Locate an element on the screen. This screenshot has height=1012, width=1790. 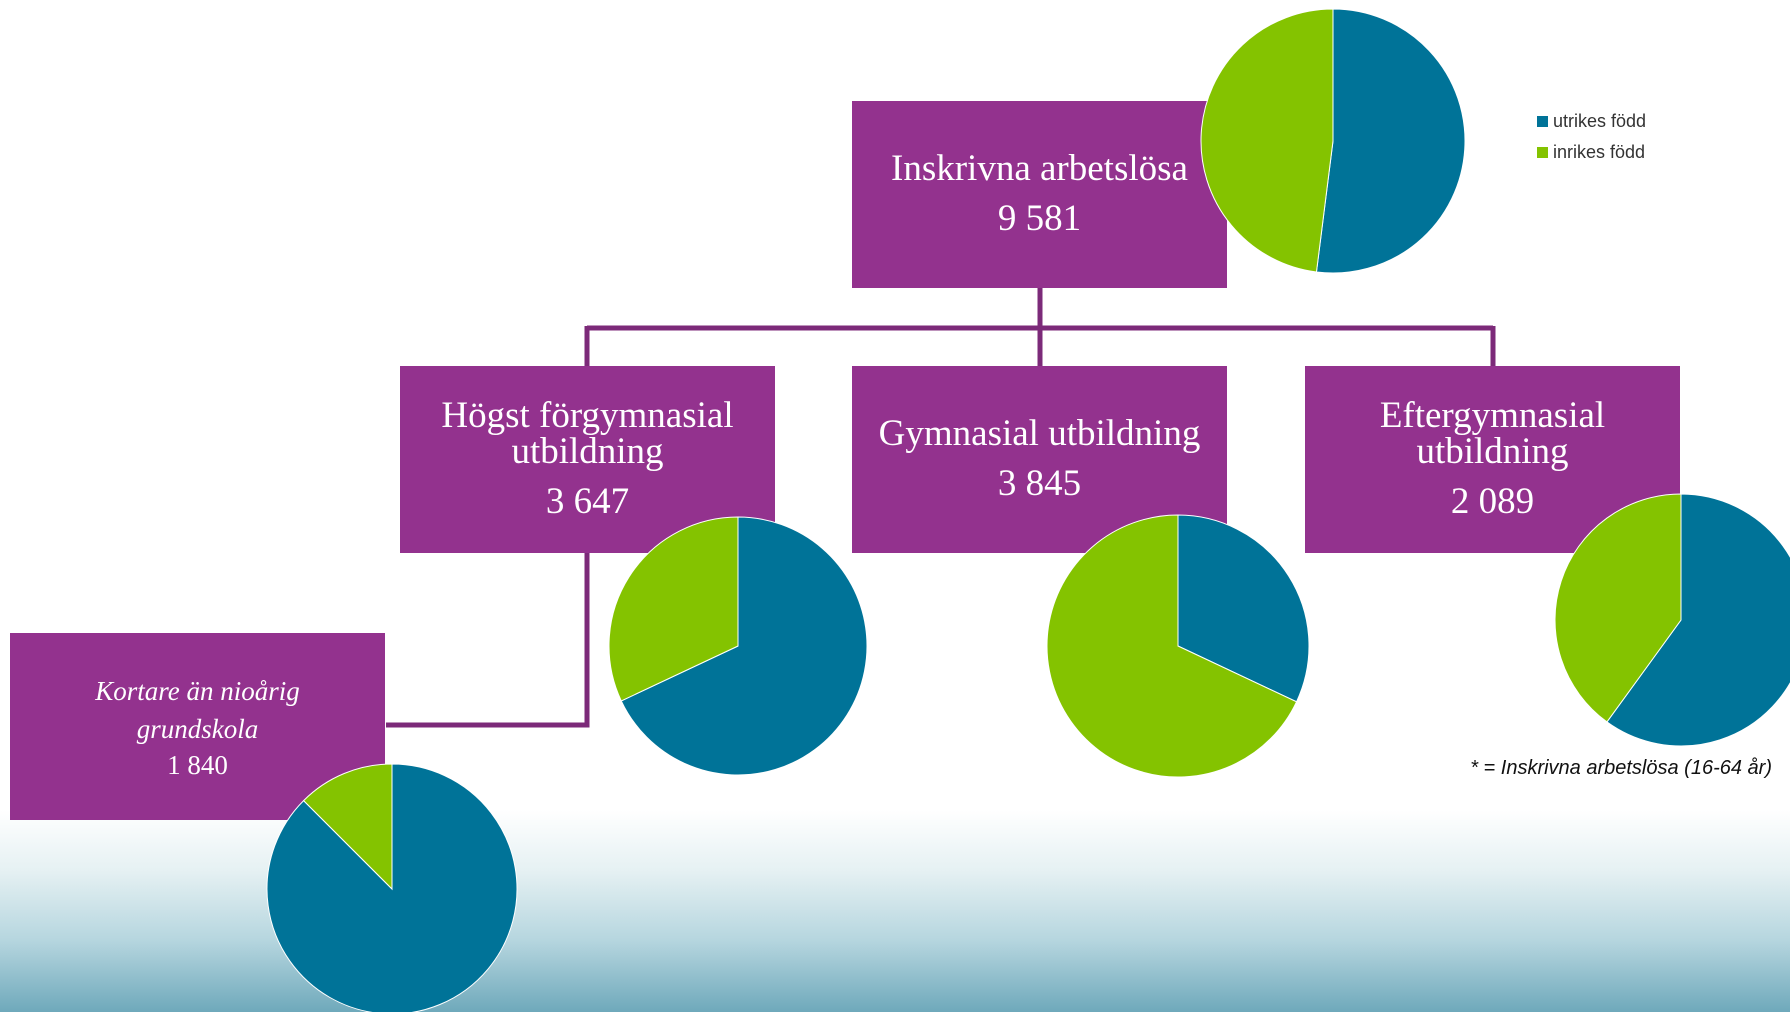
pie-forgymnasial-slice-utrikes is located at coordinates (744, 646).